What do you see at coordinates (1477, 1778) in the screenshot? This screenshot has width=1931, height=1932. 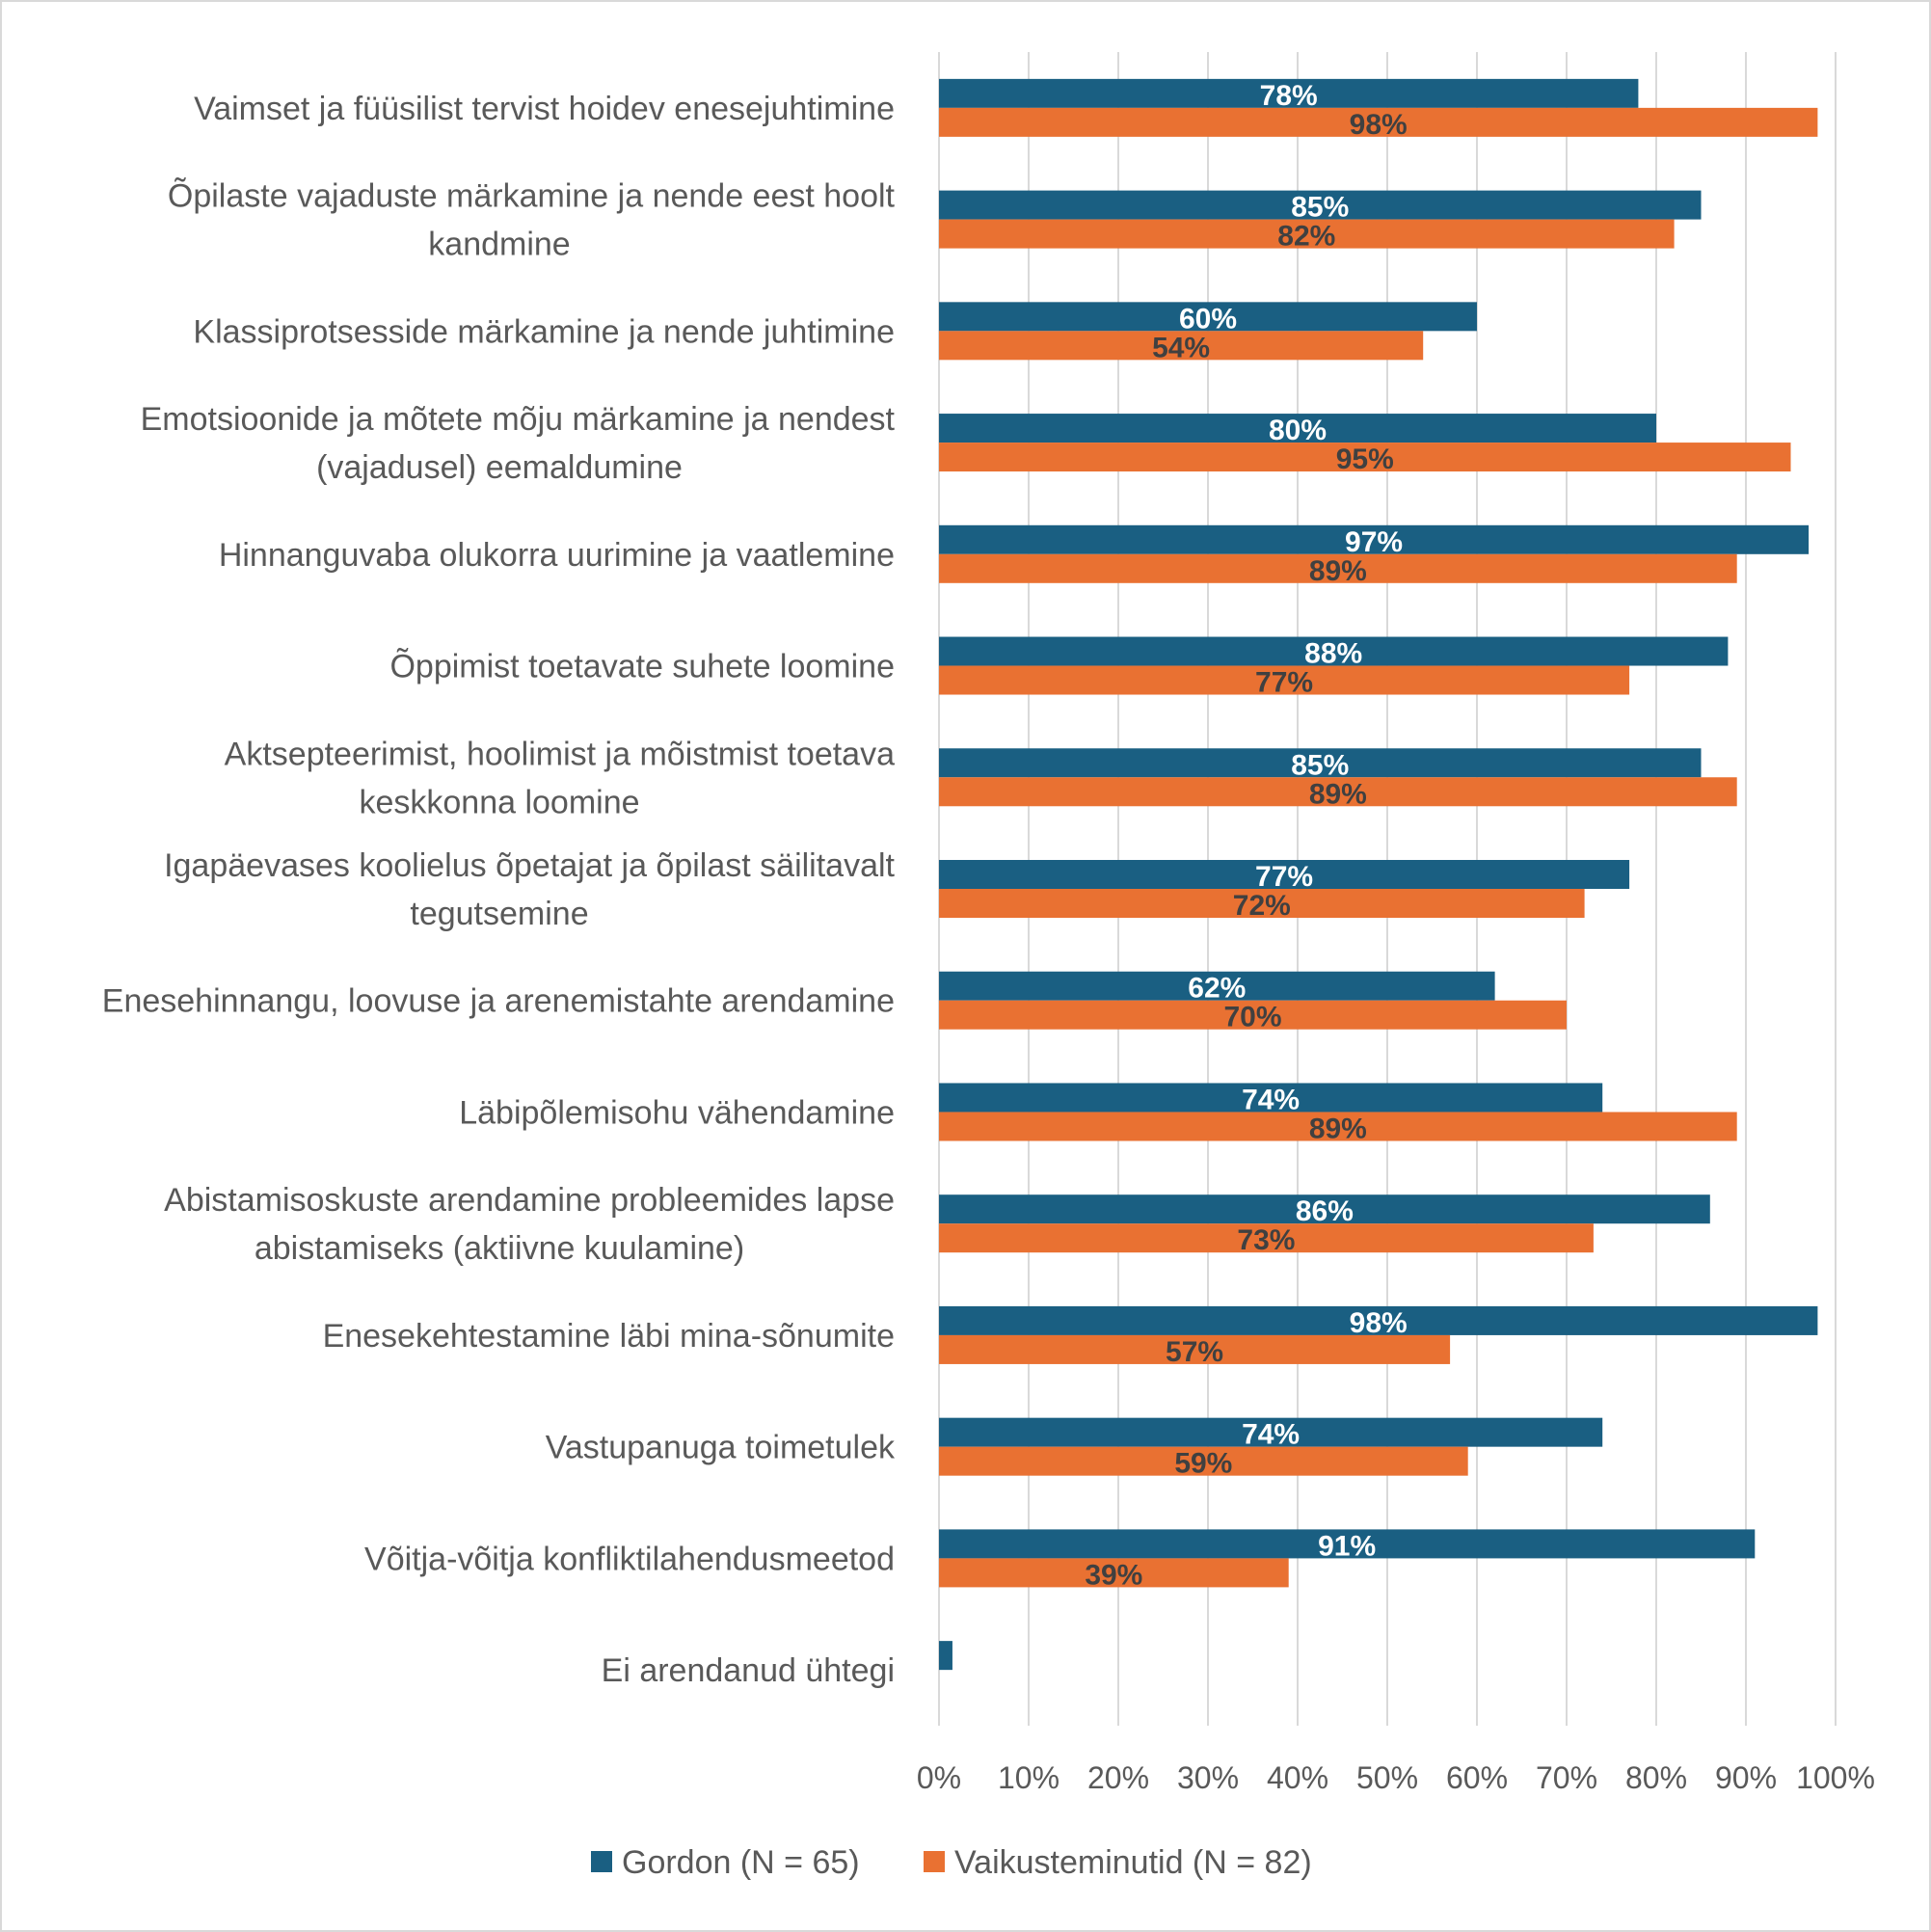 I see `x-tick-label: 60%` at bounding box center [1477, 1778].